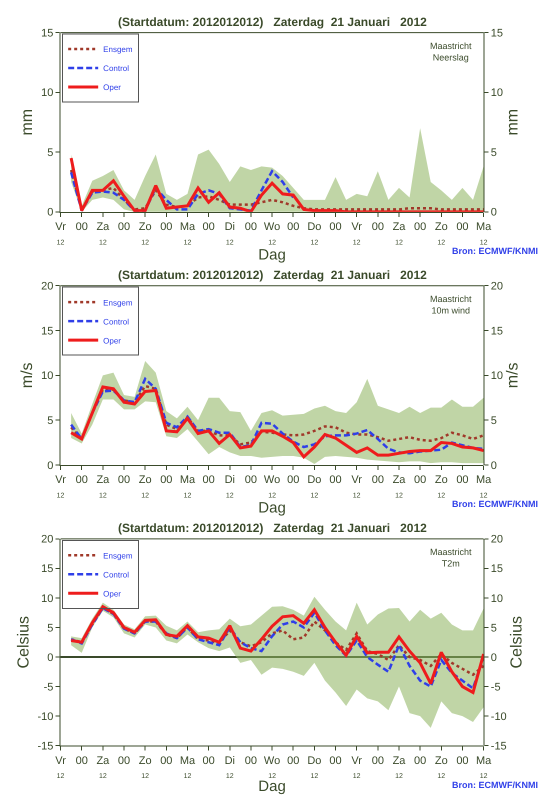 The height and width of the screenshot is (795, 554). Describe the element at coordinates (45, 746) in the screenshot. I see `y-tick-label: -15` at that location.